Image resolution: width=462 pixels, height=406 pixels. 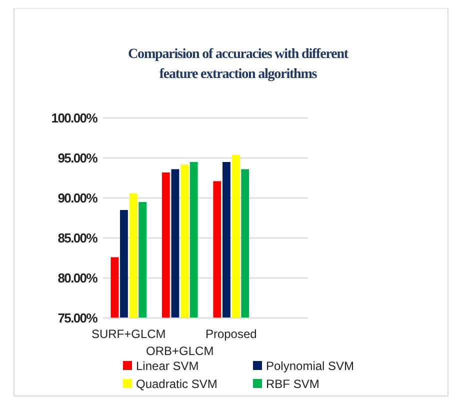 I want to click on x-tick-label: ORB+GLCM, so click(x=180, y=351).